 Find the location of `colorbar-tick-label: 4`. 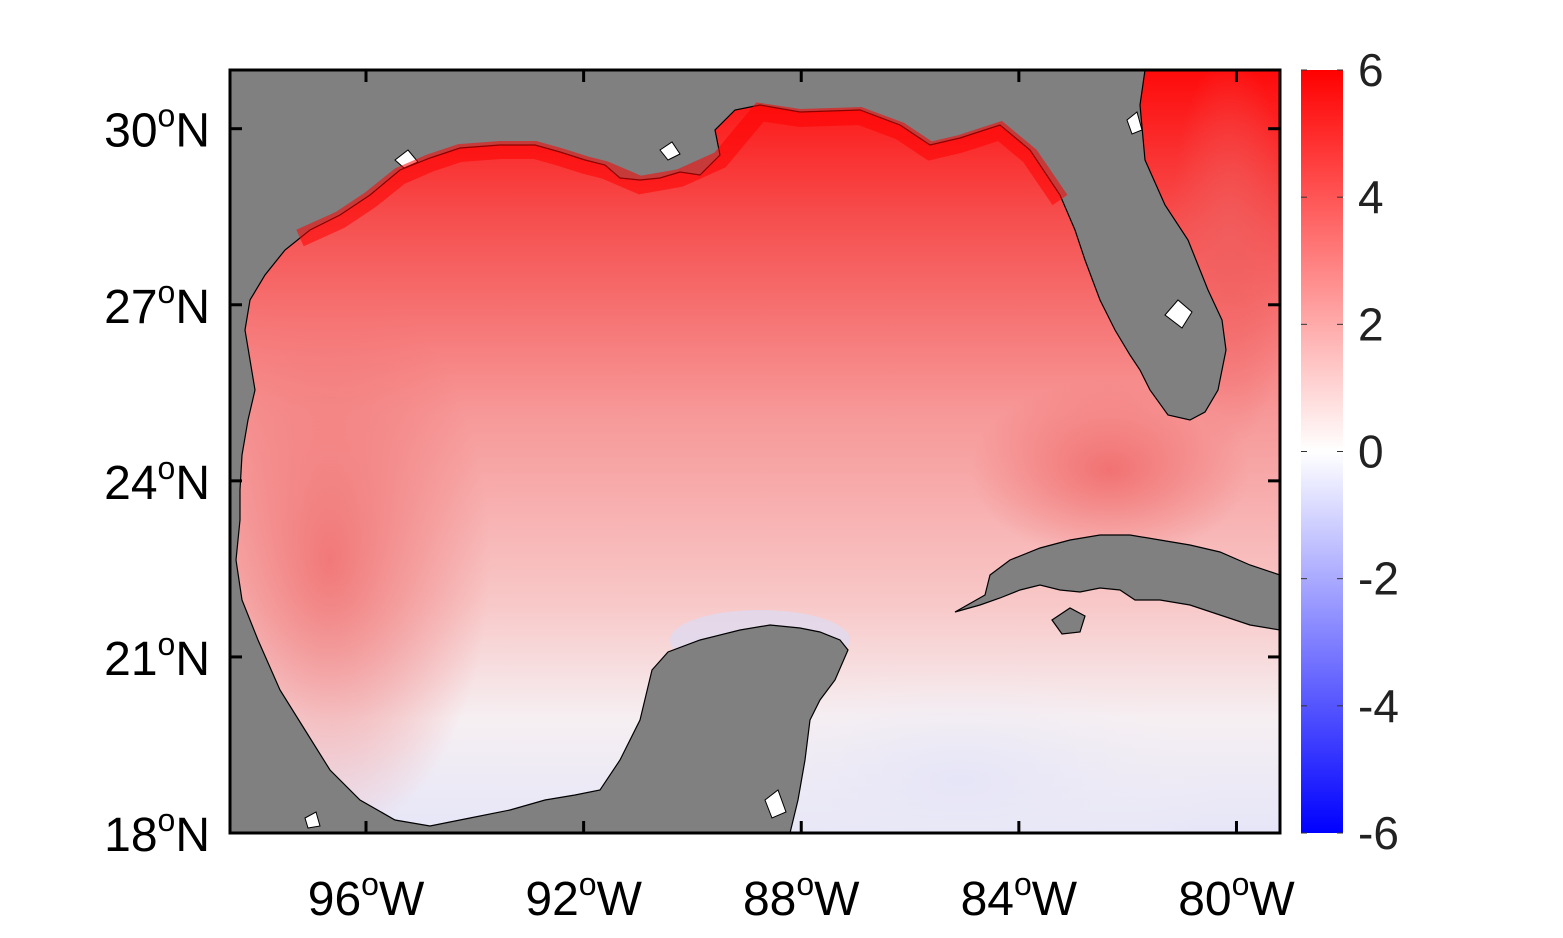

colorbar-tick-label: 4 is located at coordinates (1371, 197).